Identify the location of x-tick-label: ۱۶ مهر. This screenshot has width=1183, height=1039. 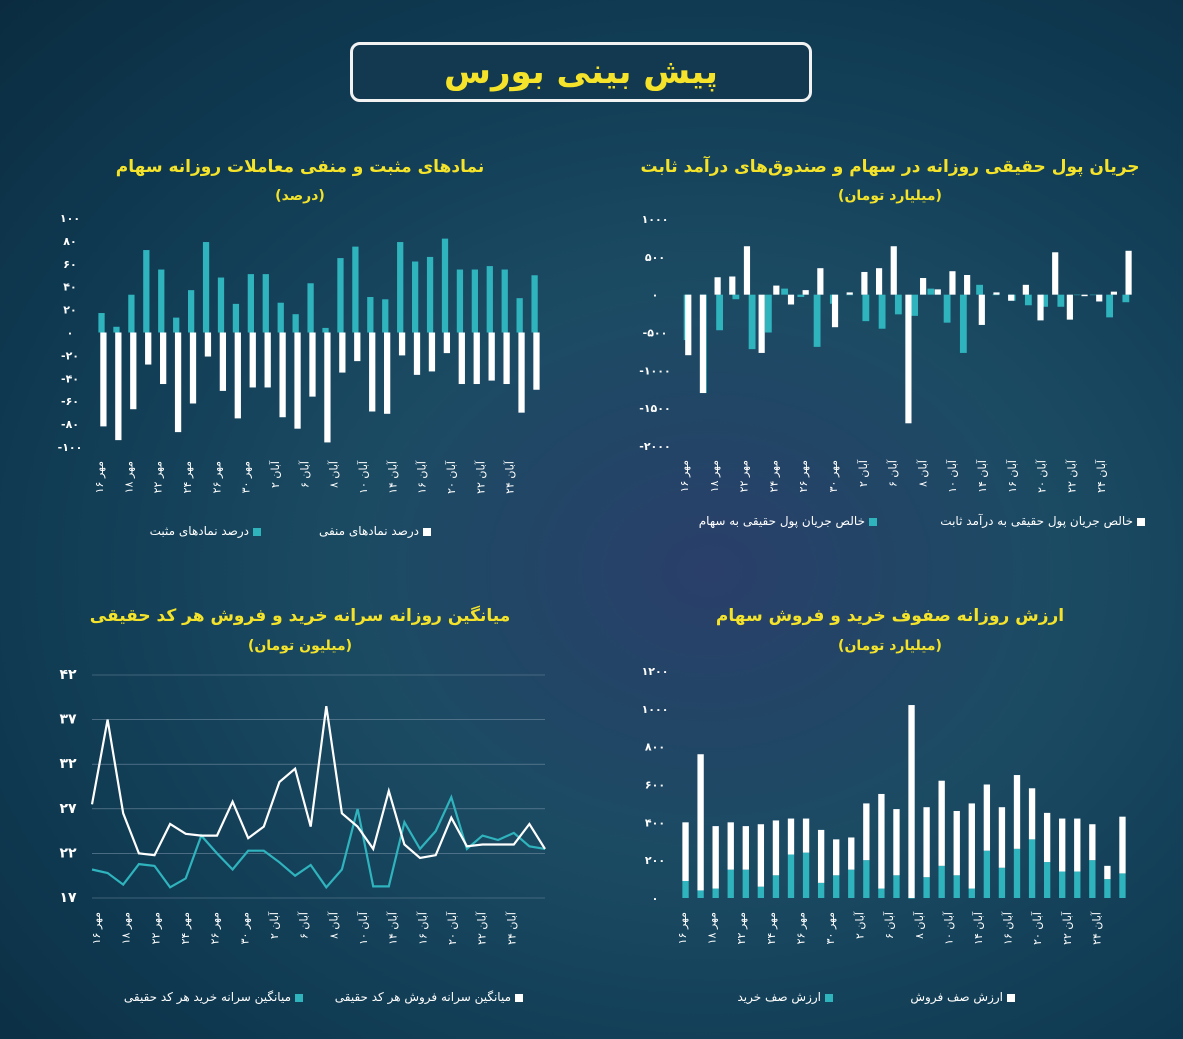
(96, 928).